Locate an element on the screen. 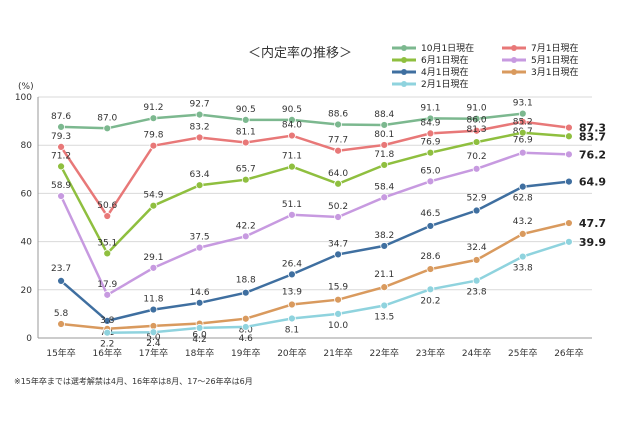 Image resolution: width=640 pixels, height=426 pixels. data-label: 52.9 is located at coordinates (477, 199).